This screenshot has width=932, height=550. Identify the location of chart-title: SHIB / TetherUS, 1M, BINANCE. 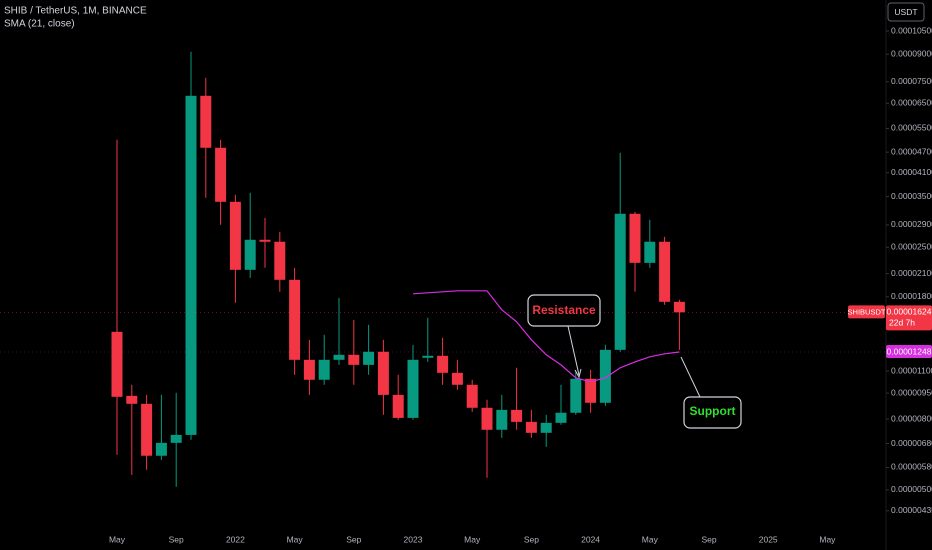
(75, 11).